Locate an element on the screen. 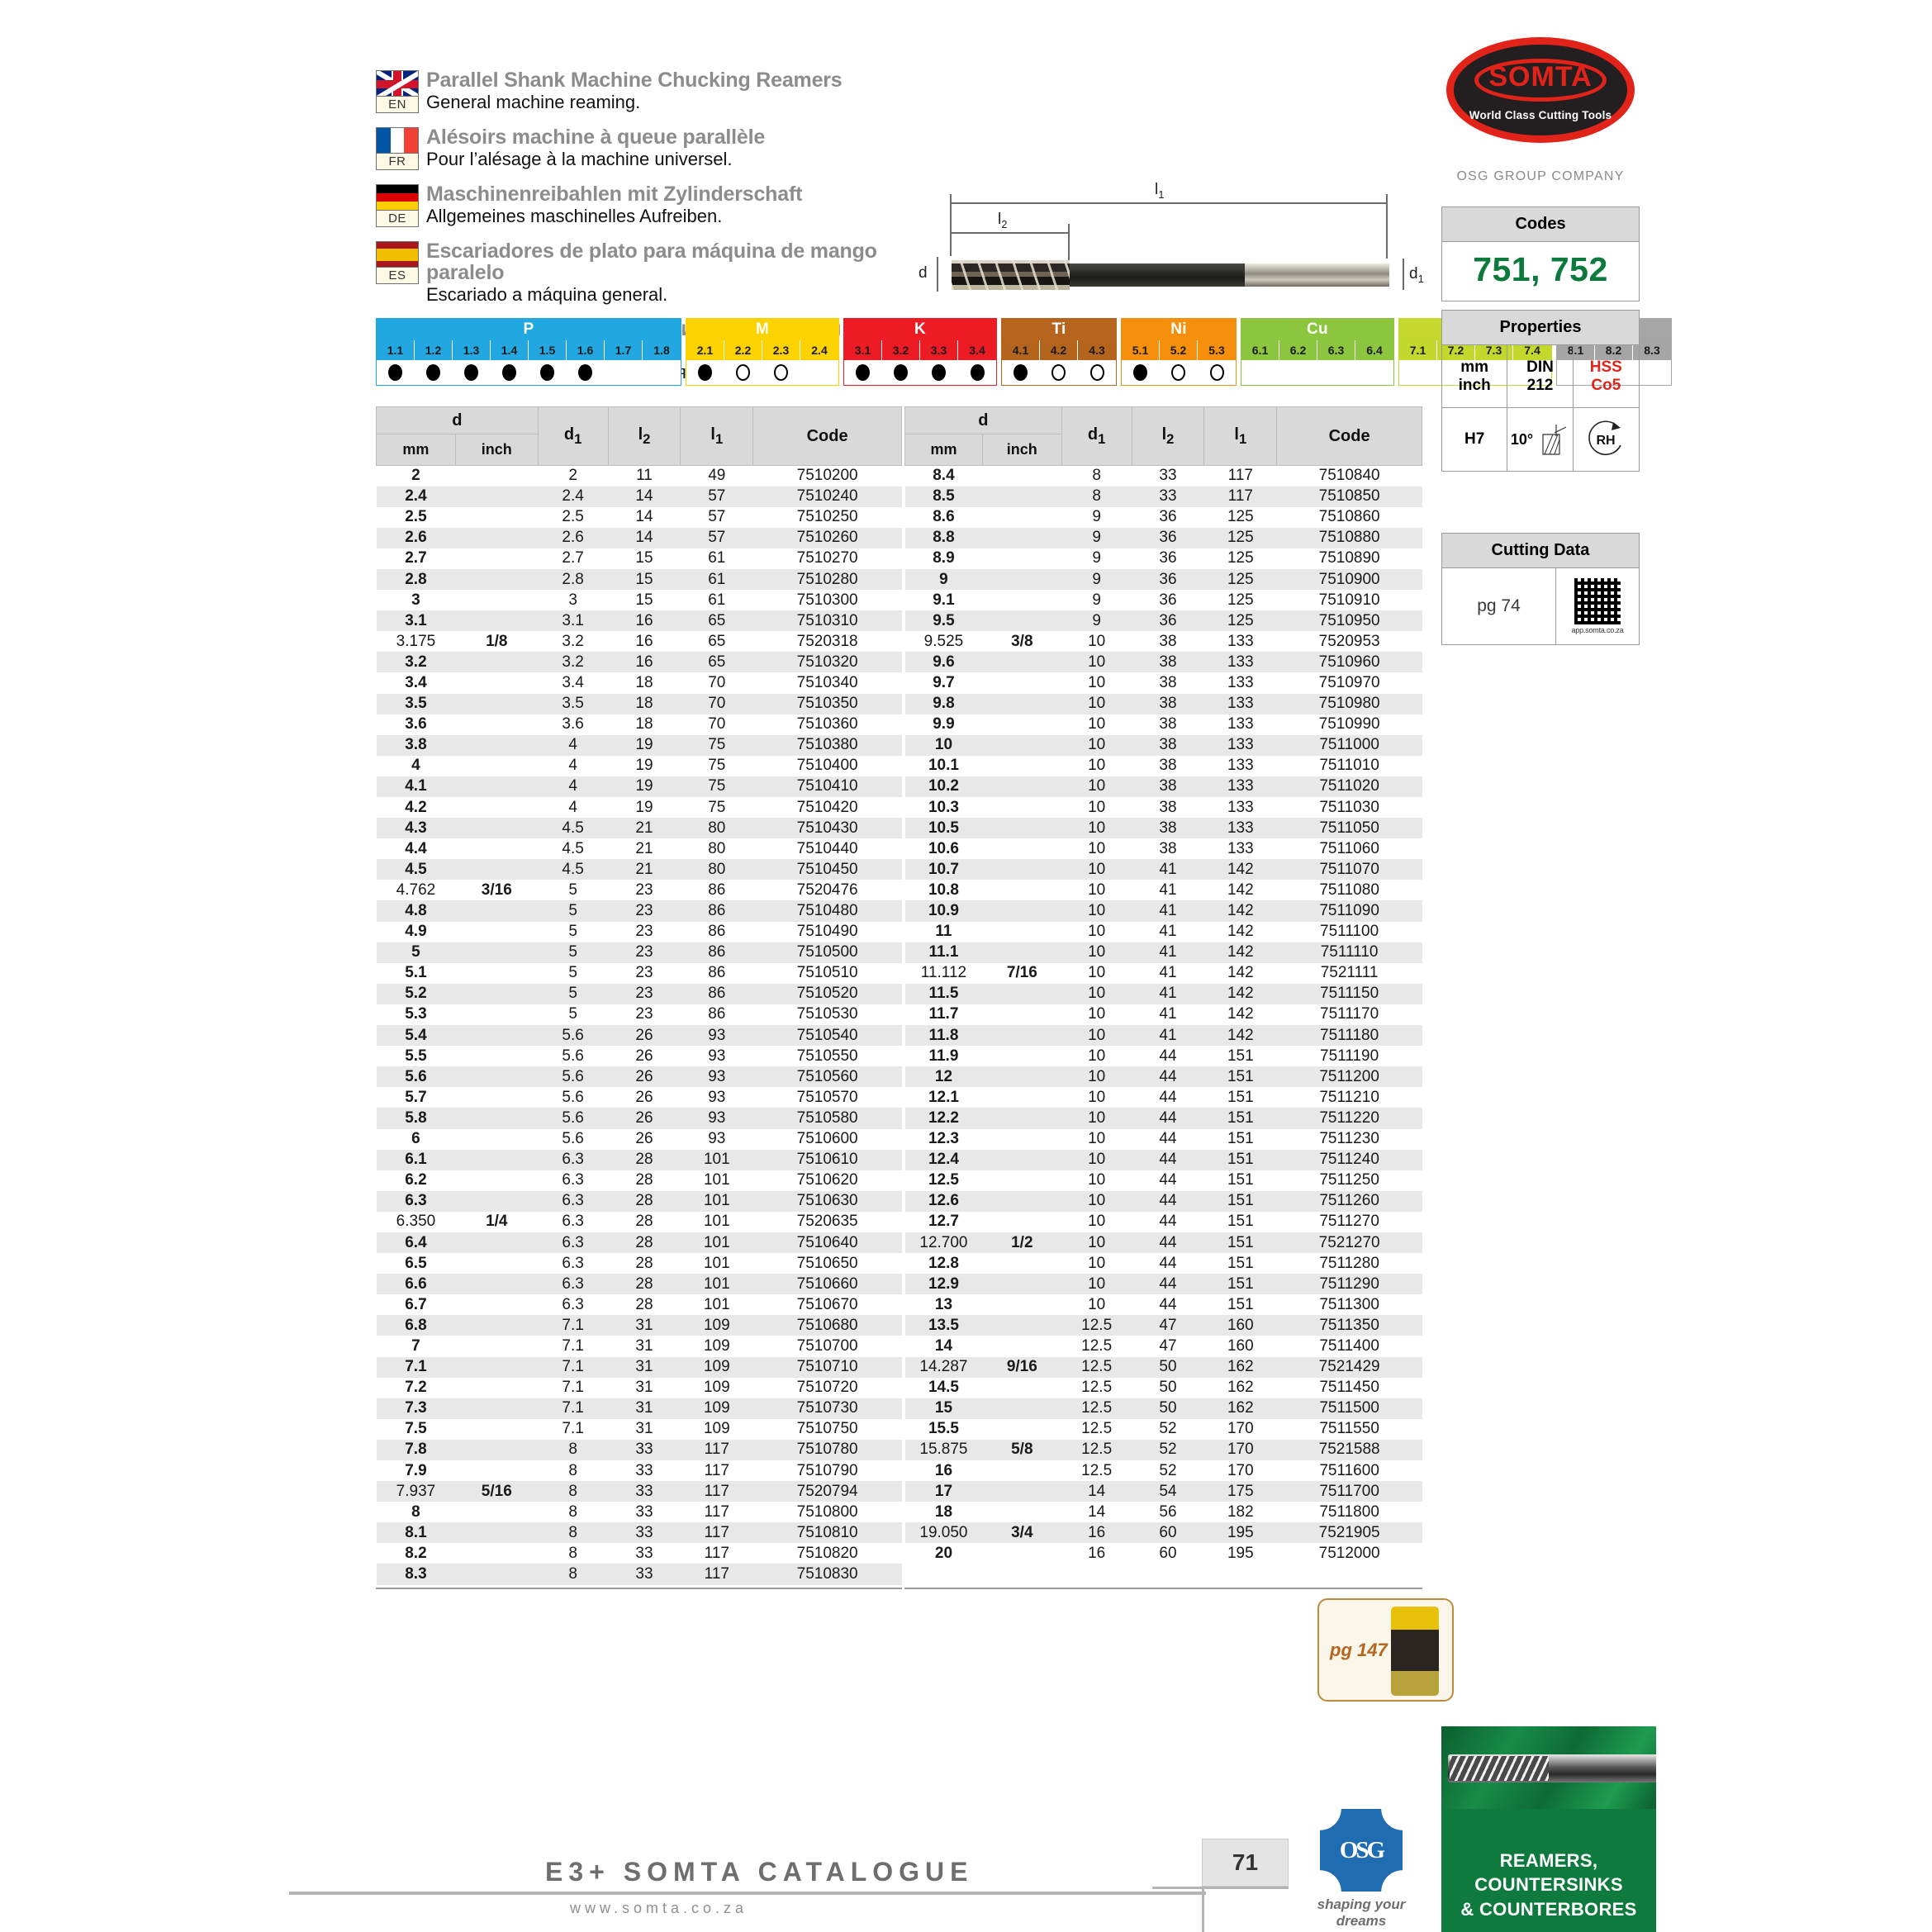  cell-l2: 44 is located at coordinates (1168, 1180).